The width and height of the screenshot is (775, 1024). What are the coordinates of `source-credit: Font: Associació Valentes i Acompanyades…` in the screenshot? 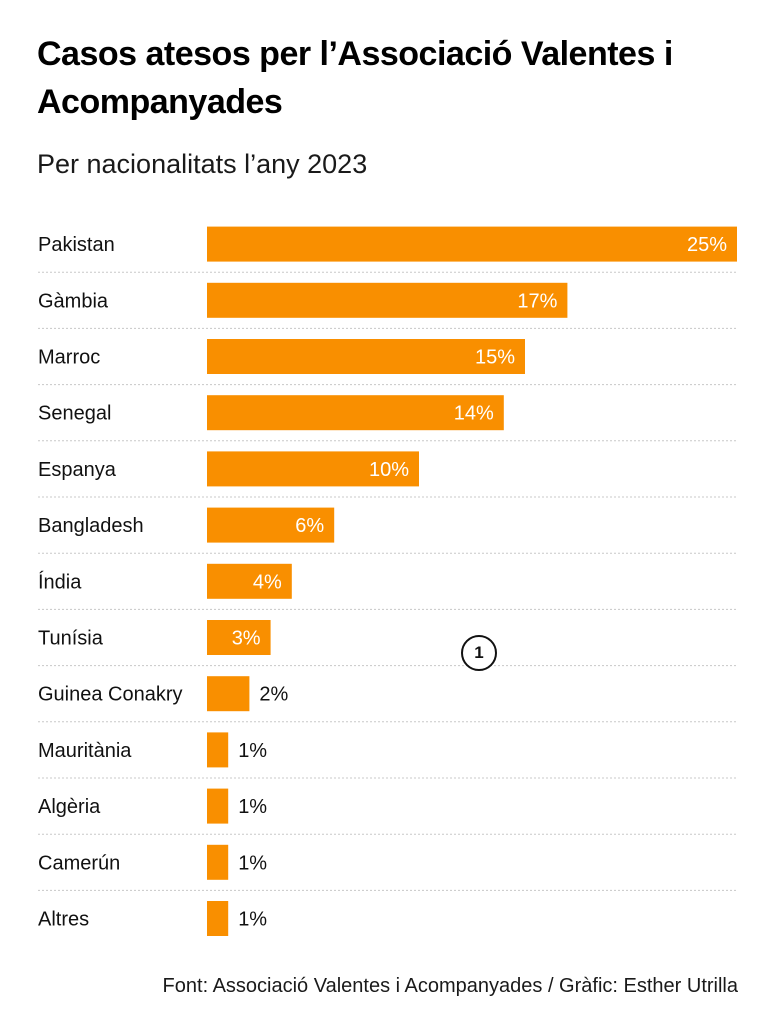 It's located at (450, 986).